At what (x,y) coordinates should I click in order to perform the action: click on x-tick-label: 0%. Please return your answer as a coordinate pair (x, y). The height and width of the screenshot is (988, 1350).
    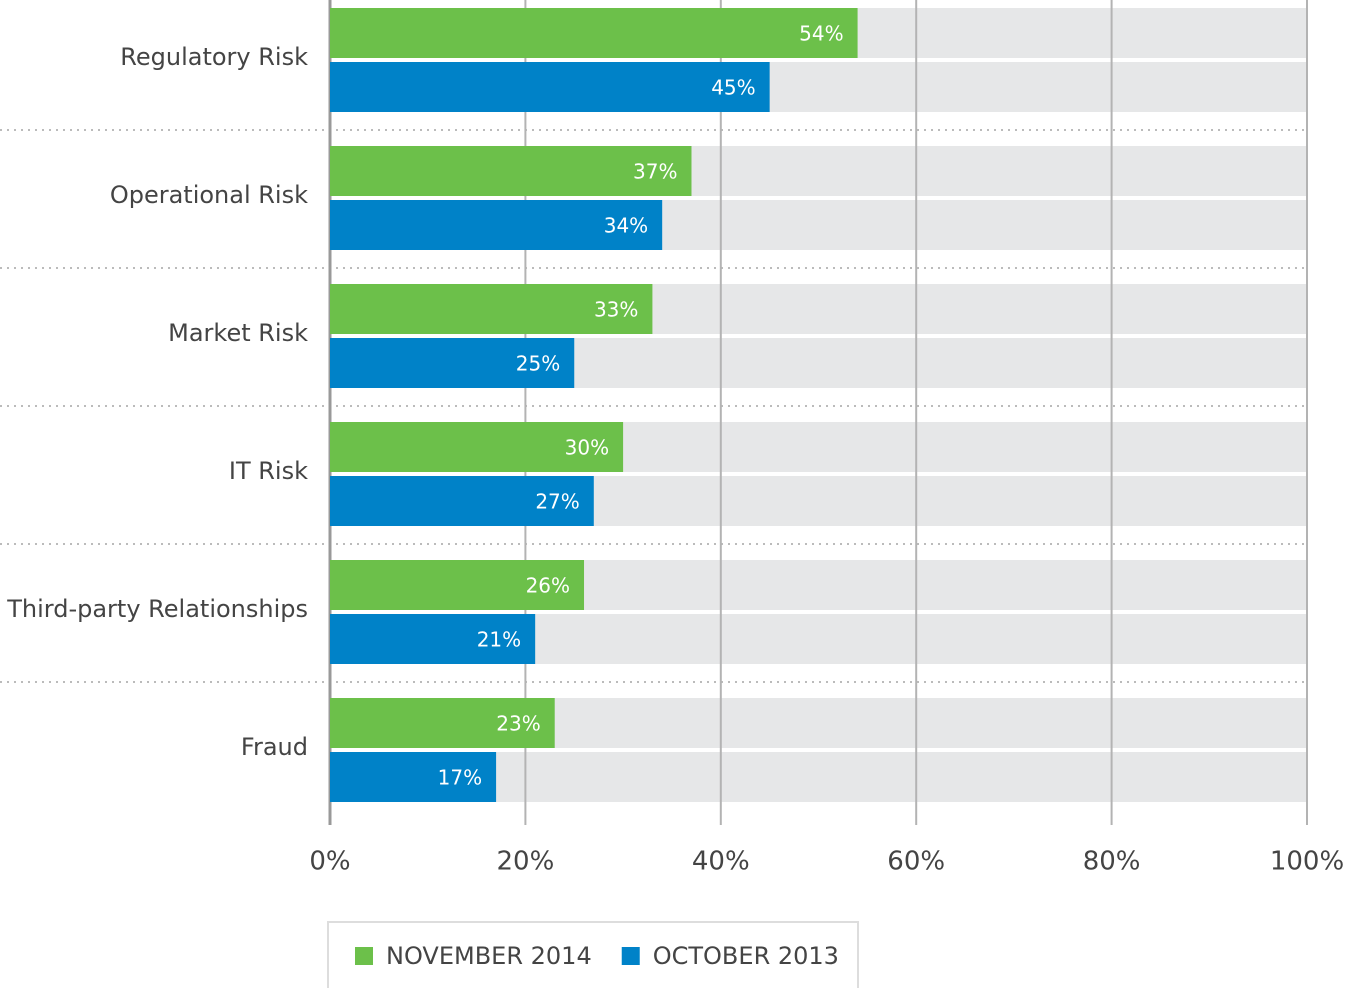
    Looking at the image, I should click on (329, 862).